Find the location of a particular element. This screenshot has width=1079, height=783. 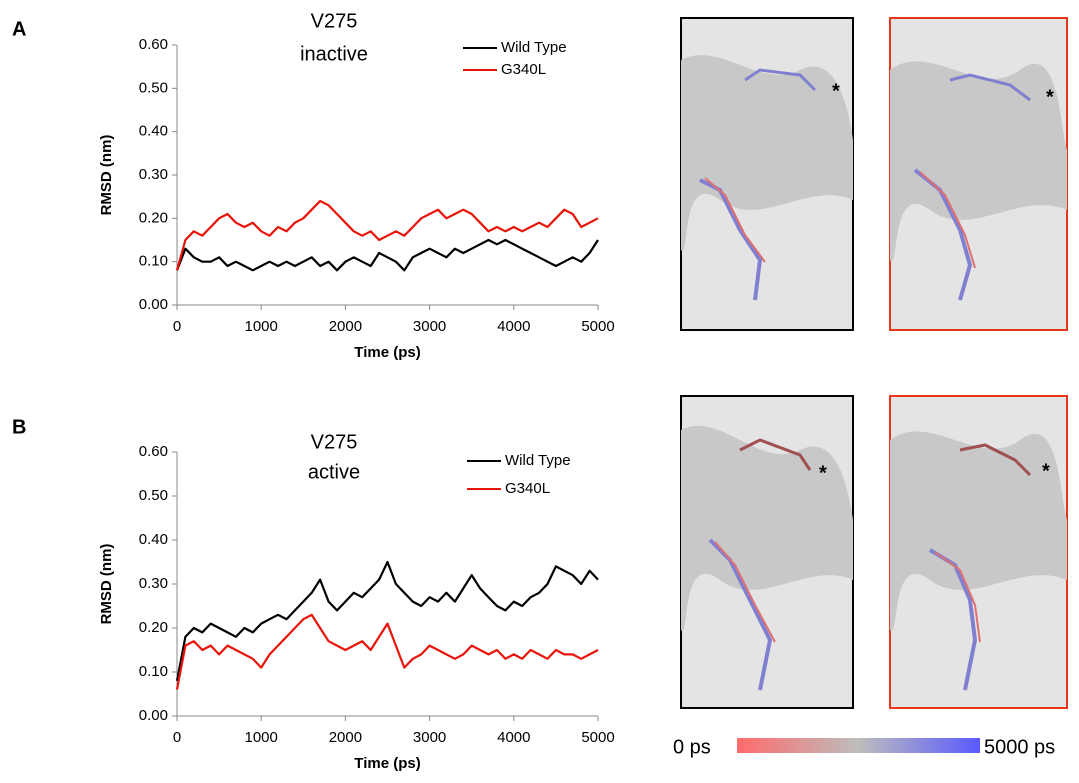

panel-label: B is located at coordinates (19, 427).